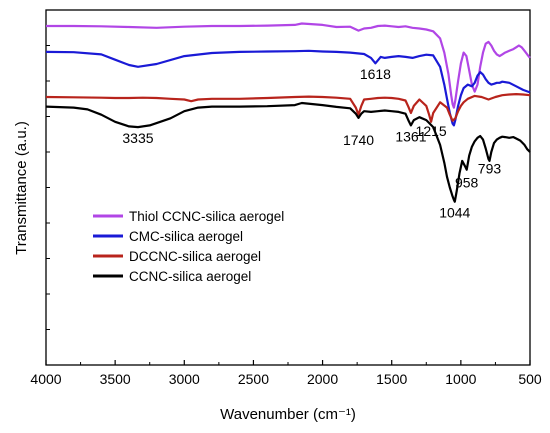 The image size is (550, 433). What do you see at coordinates (206, 216) in the screenshot?
I see `legend-label-thiol-ccnc-silica-aerogel: Thiol CCNC-silica aerogel` at bounding box center [206, 216].